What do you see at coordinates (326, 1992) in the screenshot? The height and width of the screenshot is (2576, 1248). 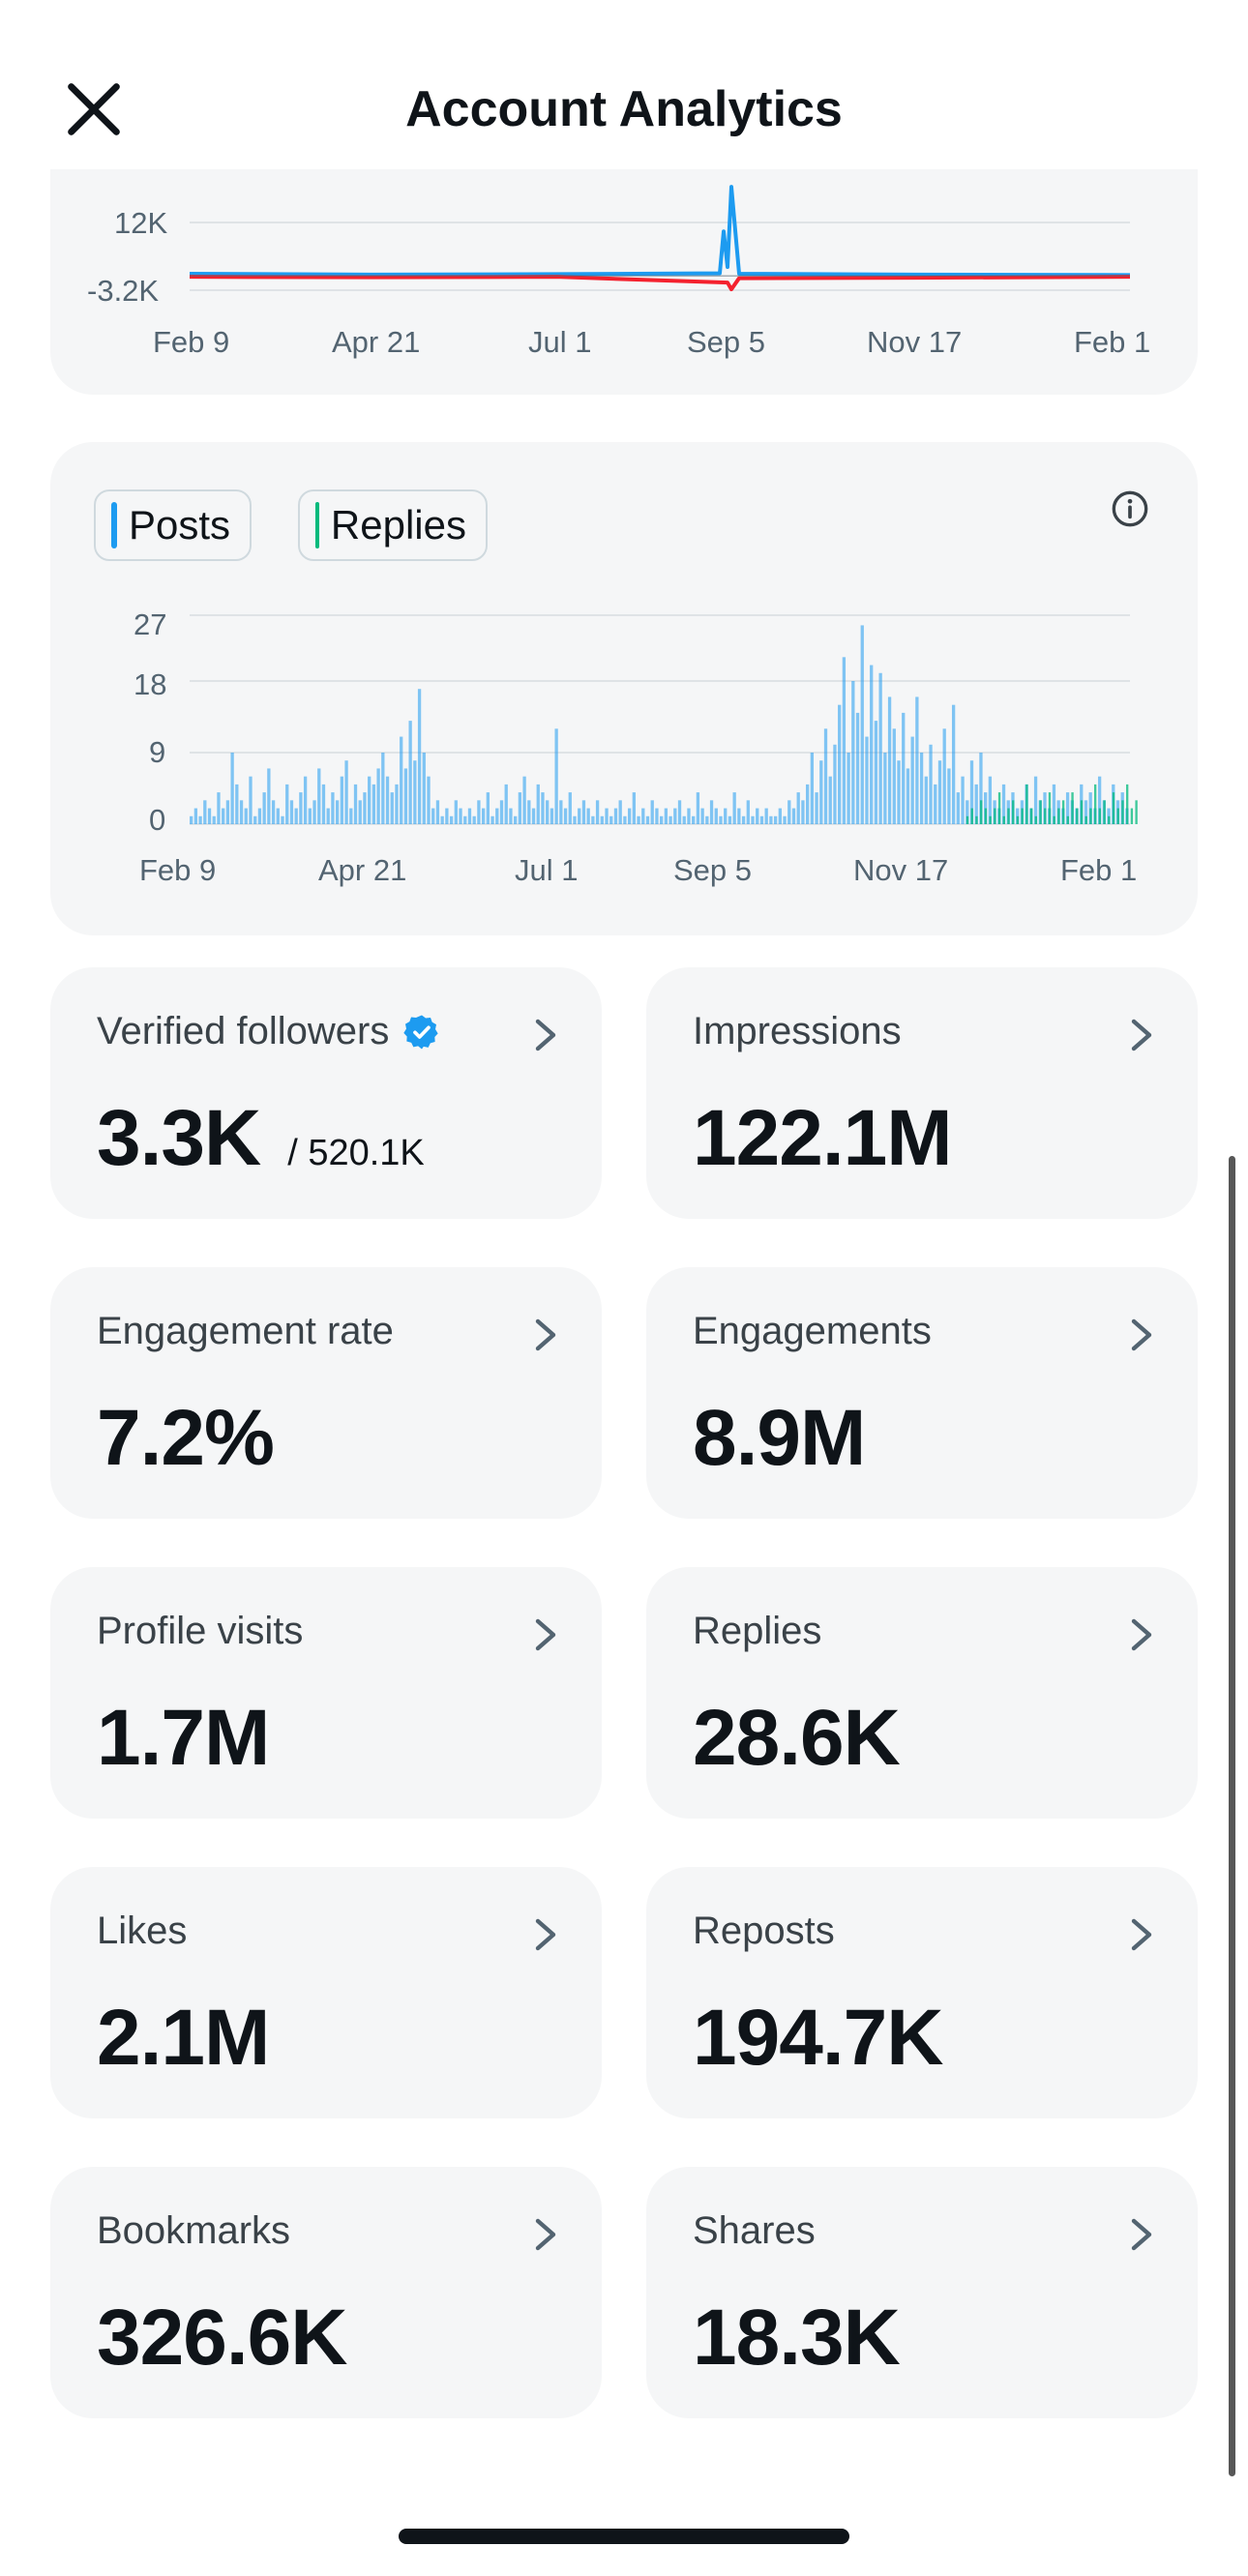 I see `stat-card-likes: Likes 2.1M` at bounding box center [326, 1992].